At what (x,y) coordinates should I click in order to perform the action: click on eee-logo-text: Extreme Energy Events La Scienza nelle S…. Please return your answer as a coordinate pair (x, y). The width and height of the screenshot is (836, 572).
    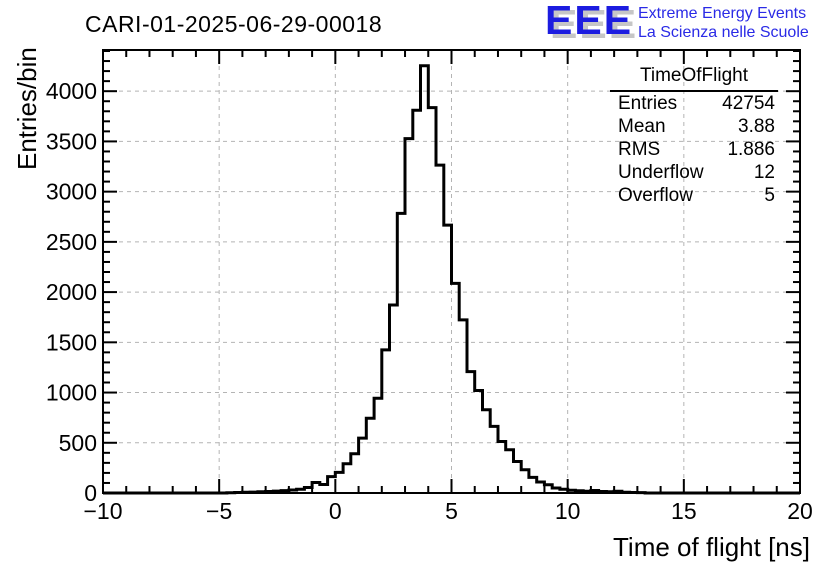
    Looking at the image, I should click on (723, 23).